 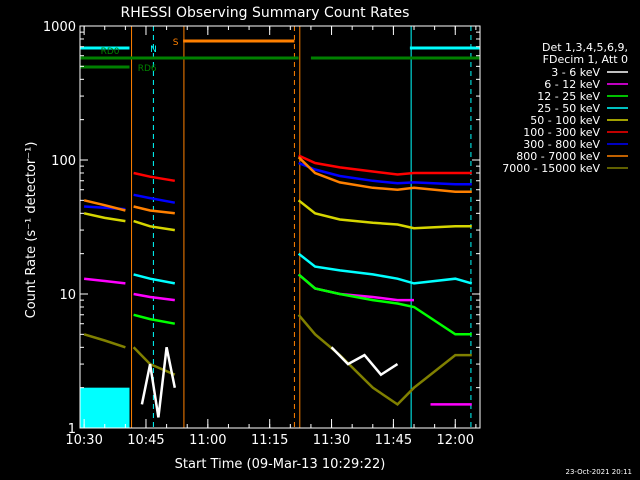 What do you see at coordinates (551, 168) in the screenshot?
I see `legend-label-8: 7000 - 15000 keV` at bounding box center [551, 168].